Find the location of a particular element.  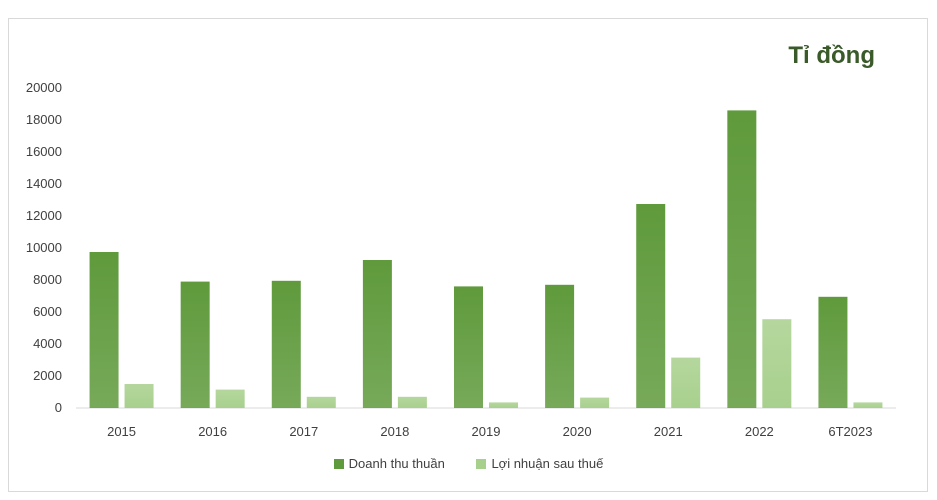

legend-item-revenue: Doanh thu thuần is located at coordinates (389, 463).